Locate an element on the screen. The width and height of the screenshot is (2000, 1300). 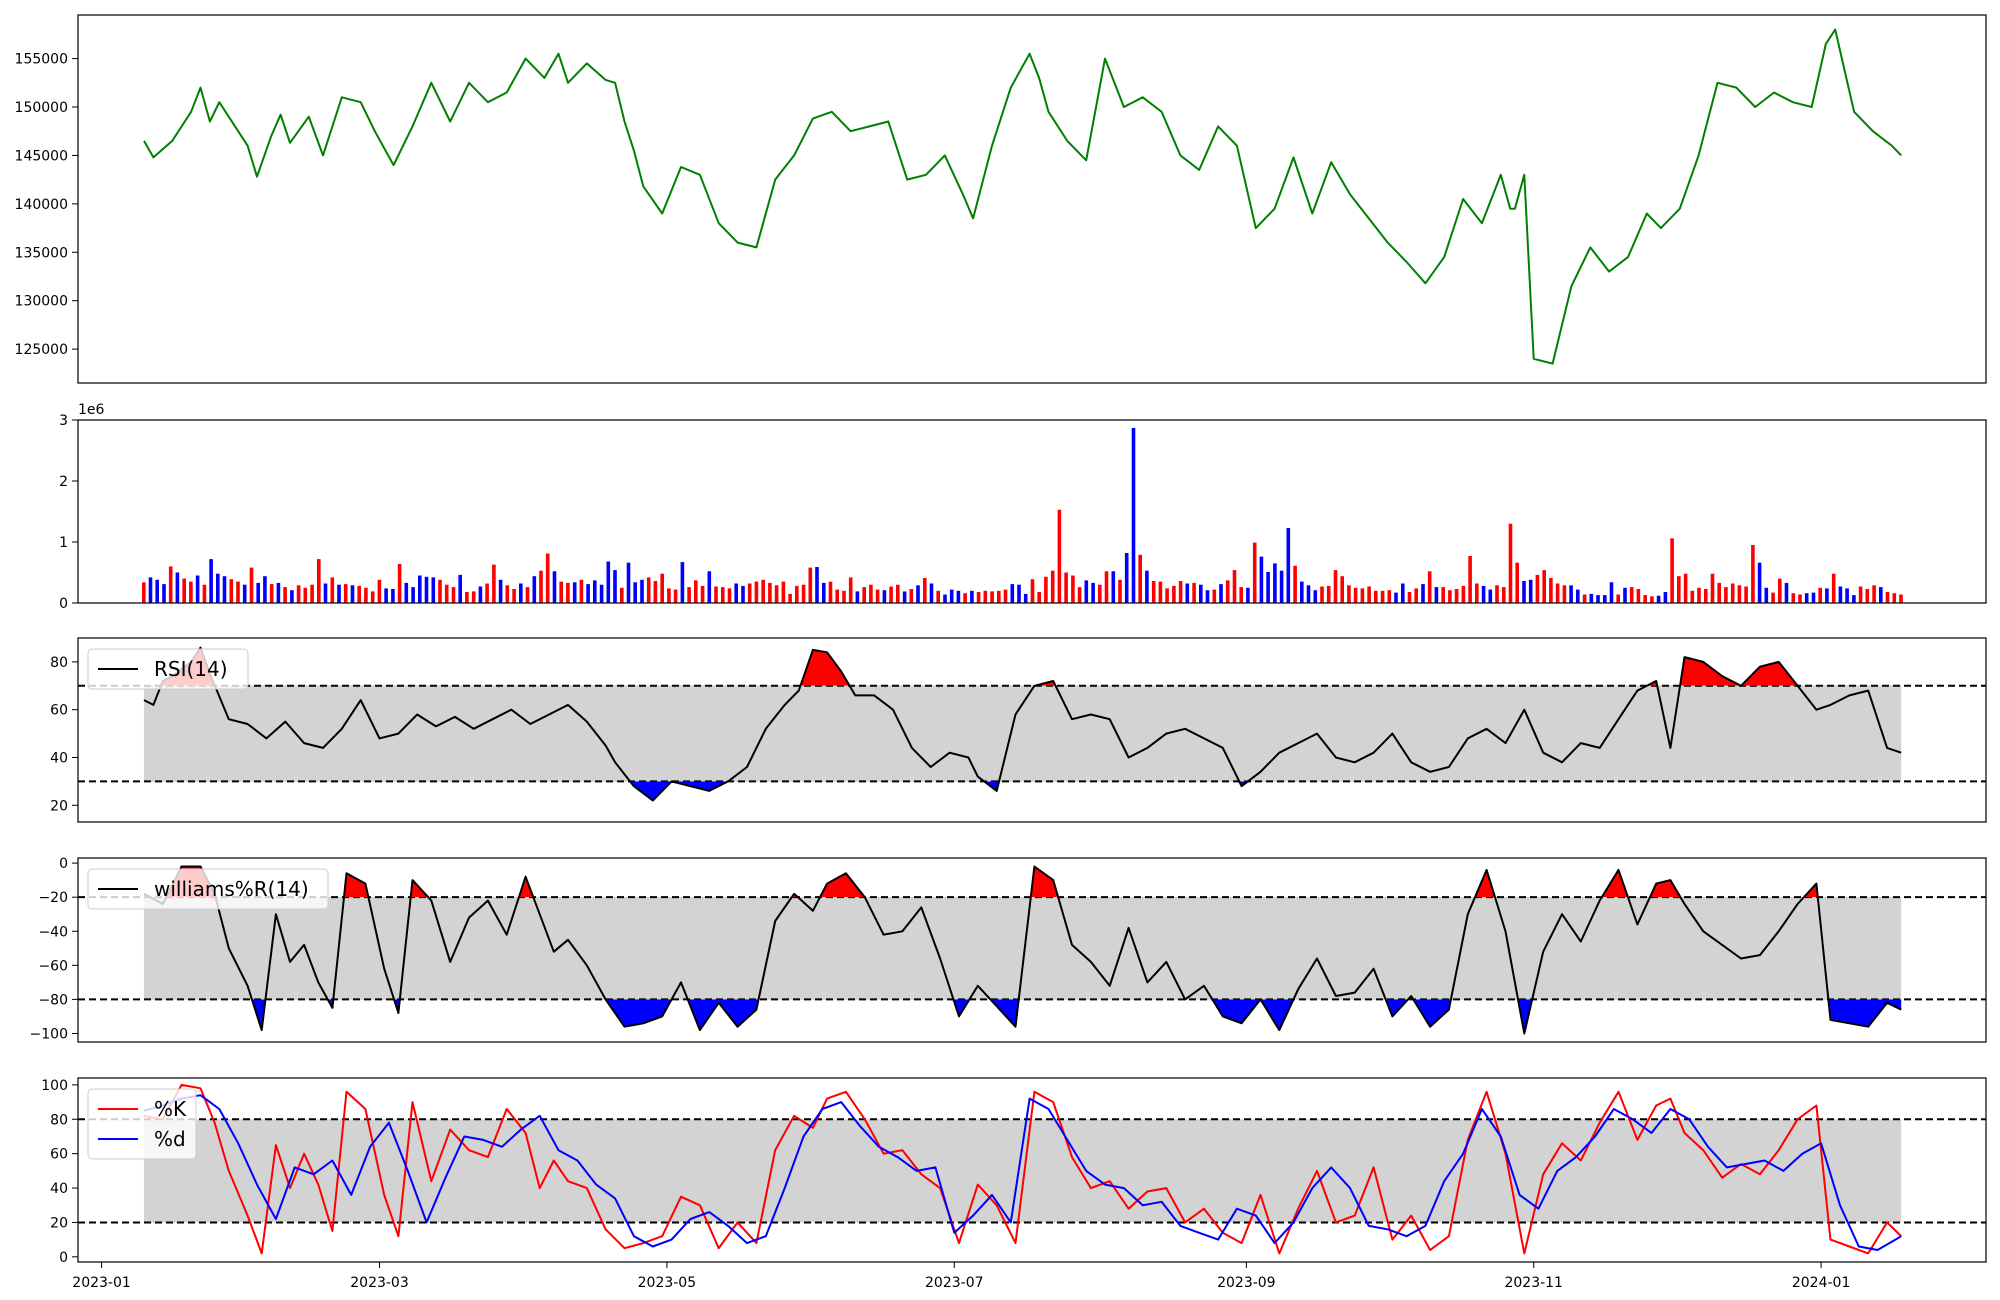
y-tick-label: −60 is located at coordinates (53, 966).